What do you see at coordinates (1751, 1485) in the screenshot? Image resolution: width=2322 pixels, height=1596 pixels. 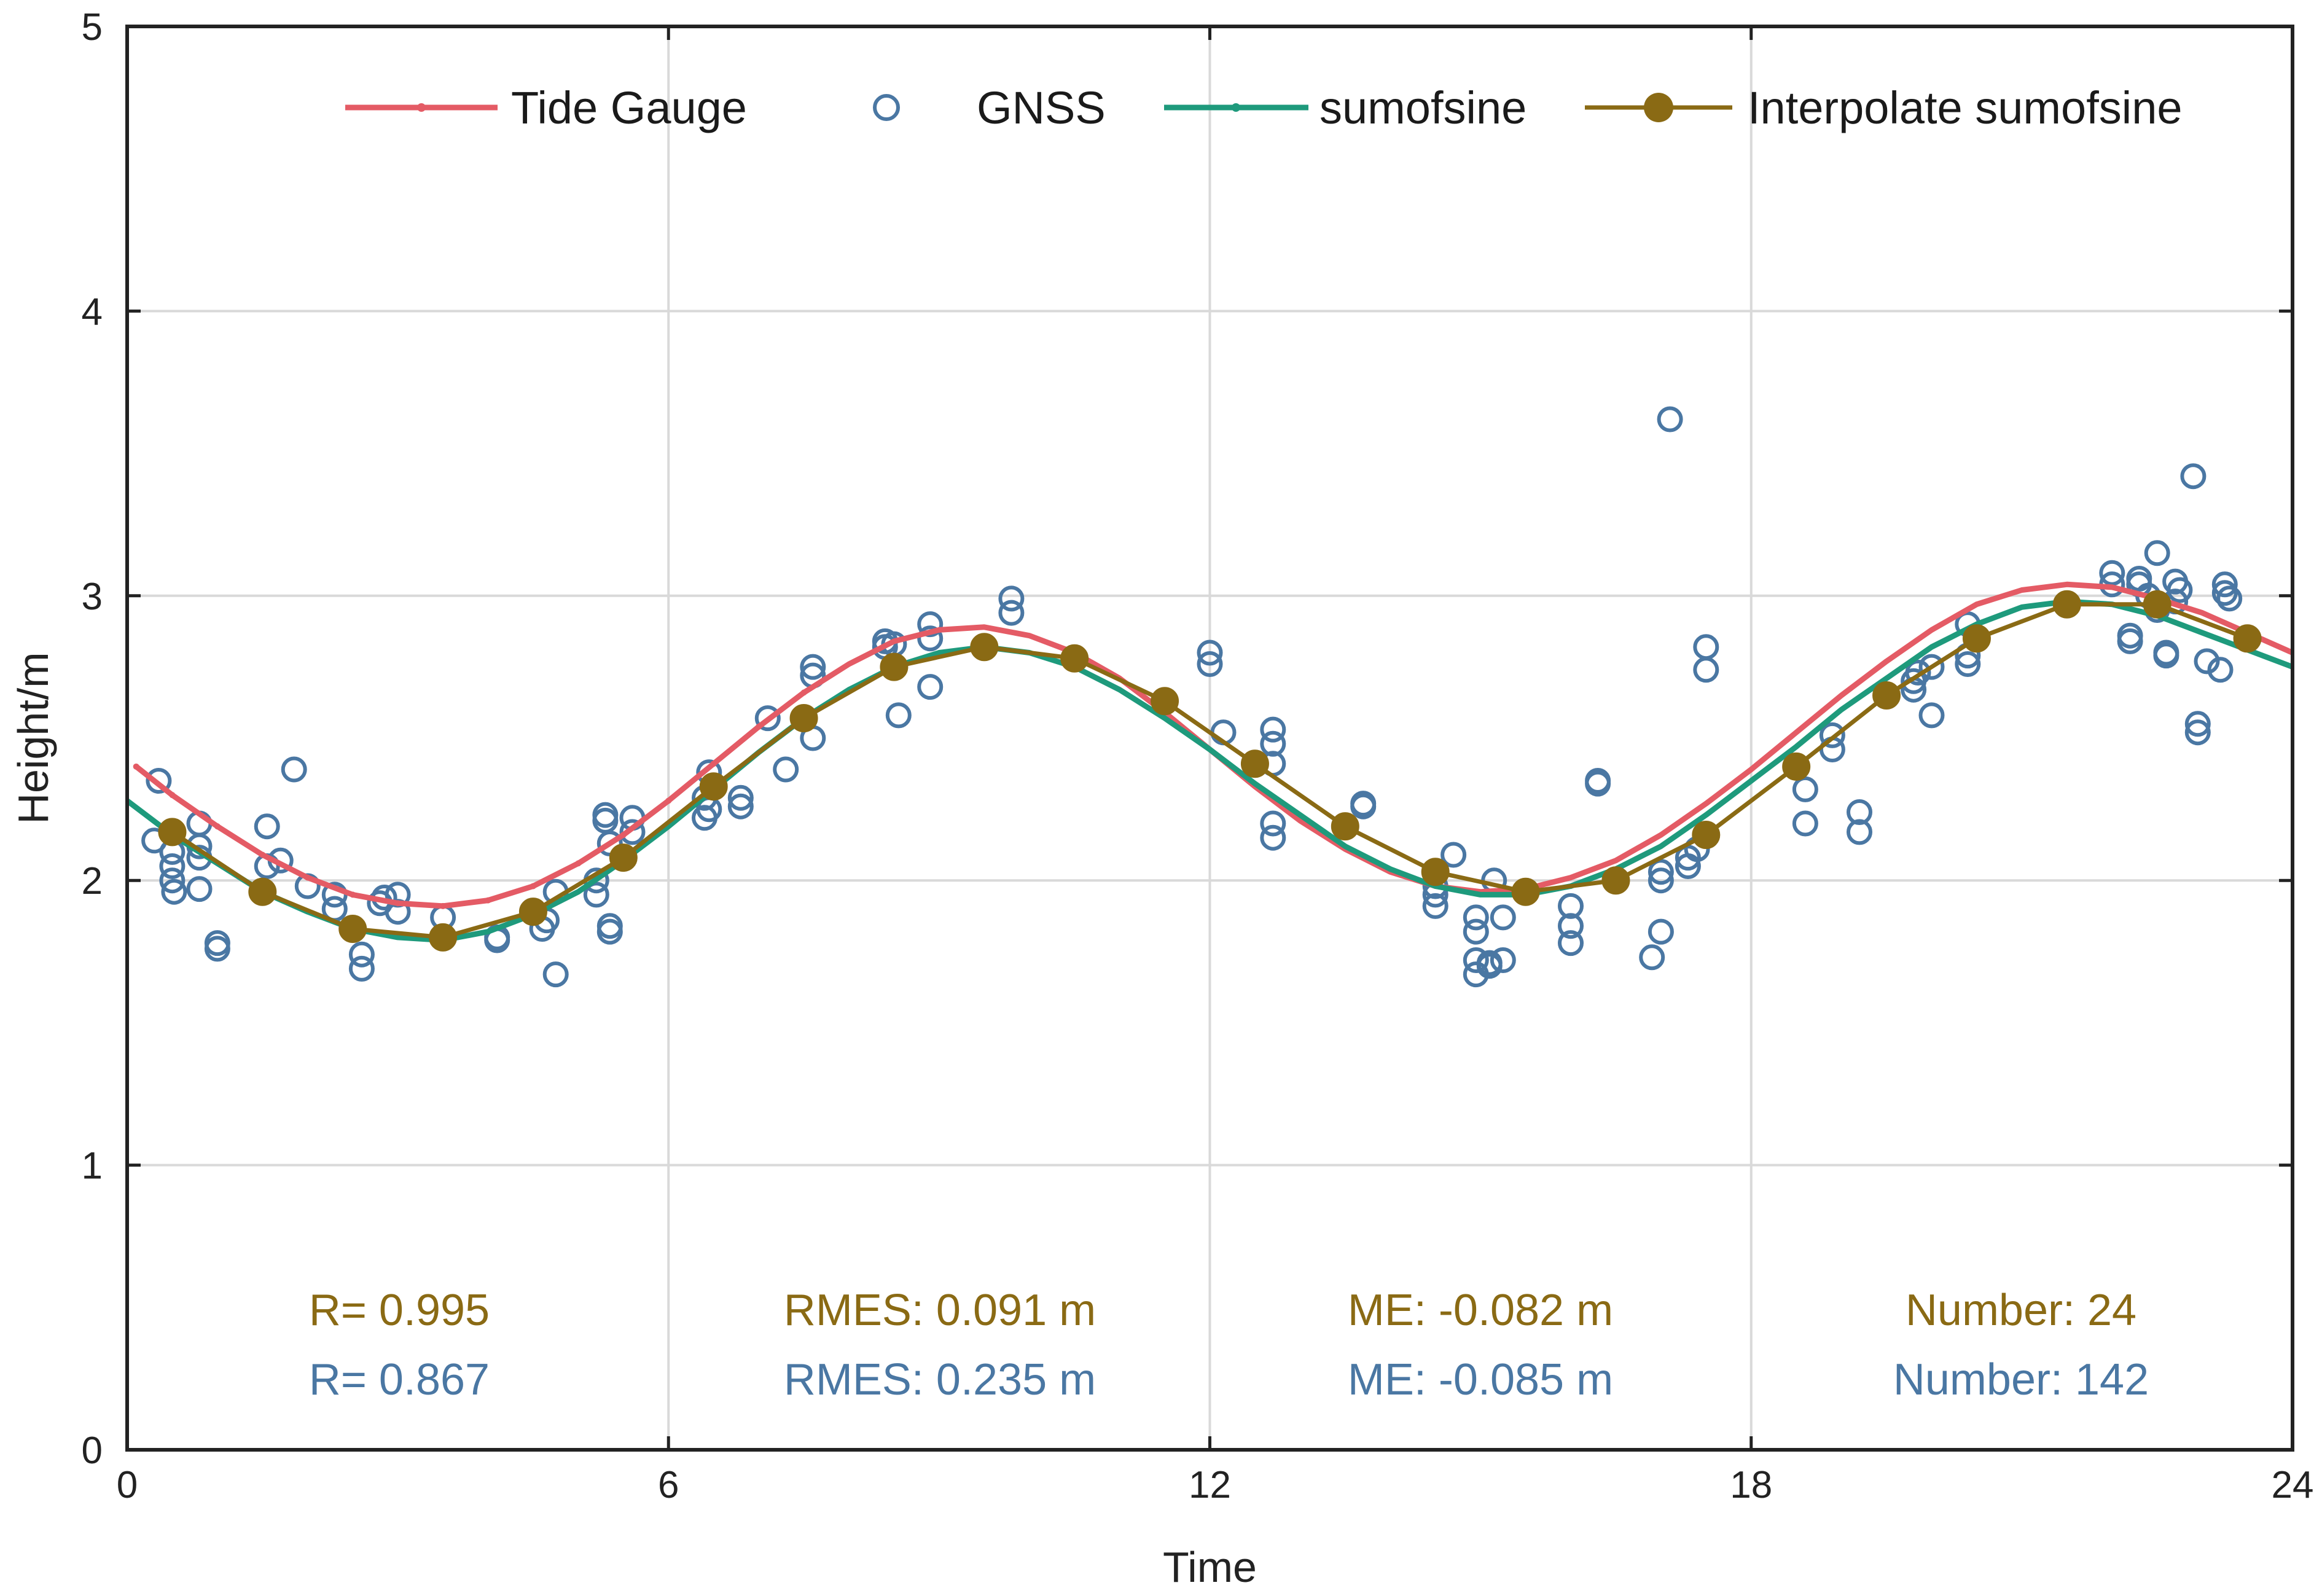 I see `x-tick-label-18: 18` at bounding box center [1751, 1485].